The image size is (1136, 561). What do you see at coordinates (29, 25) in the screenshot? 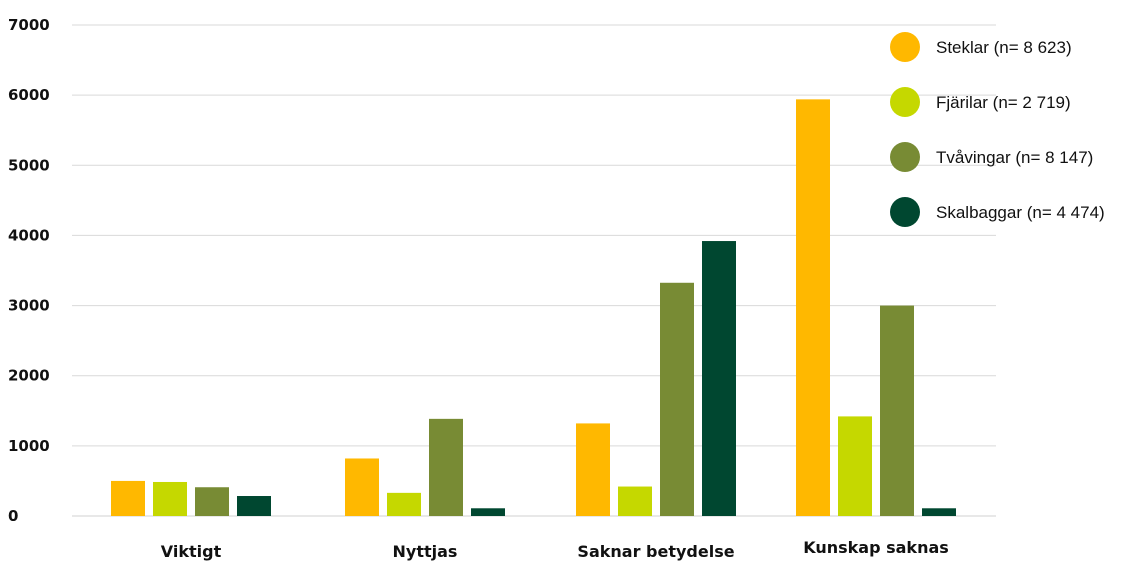
I see `y-tick-label-7000: 7000` at bounding box center [29, 25].